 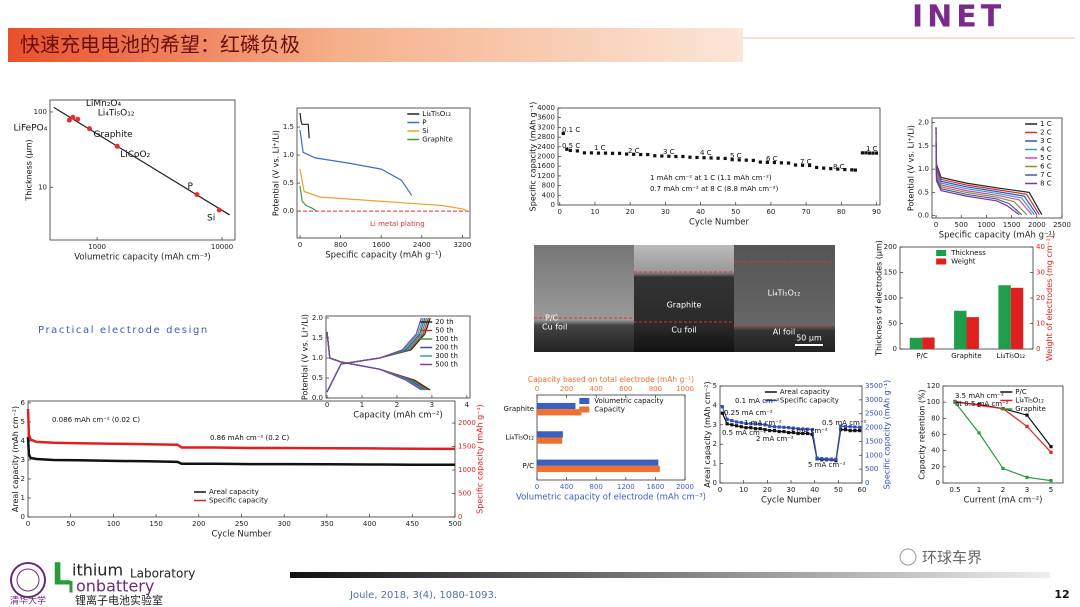 What do you see at coordinates (412, 524) in the screenshot?
I see `tick-label: 450` at bounding box center [412, 524].